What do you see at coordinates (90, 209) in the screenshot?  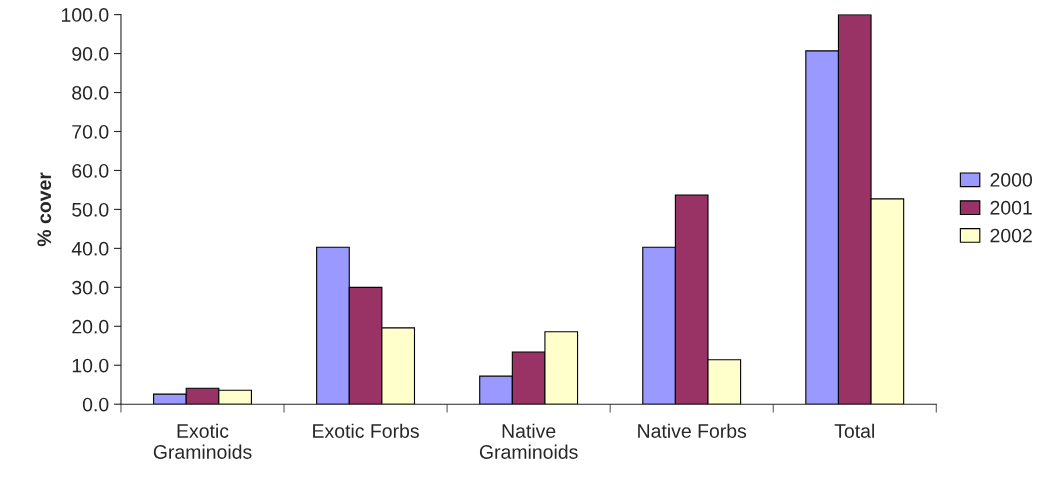 I see `y-tick-label: 50.0` at bounding box center [90, 209].